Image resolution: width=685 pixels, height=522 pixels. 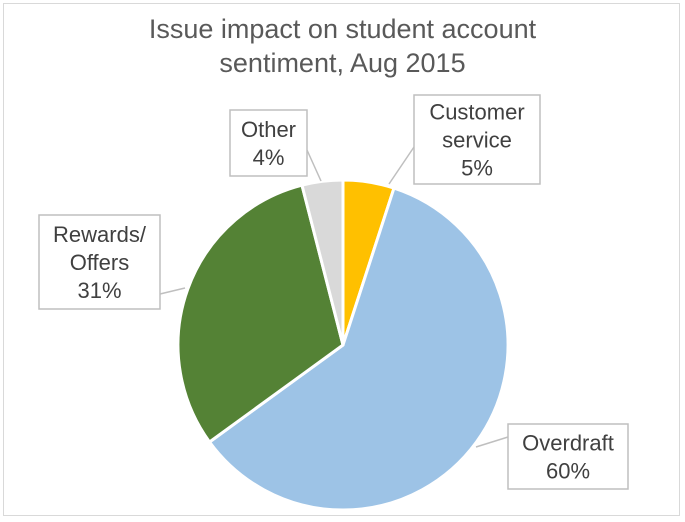 What do you see at coordinates (342, 63) in the screenshot?
I see `chart-title-line-2: sentiment, Aug 2015` at bounding box center [342, 63].